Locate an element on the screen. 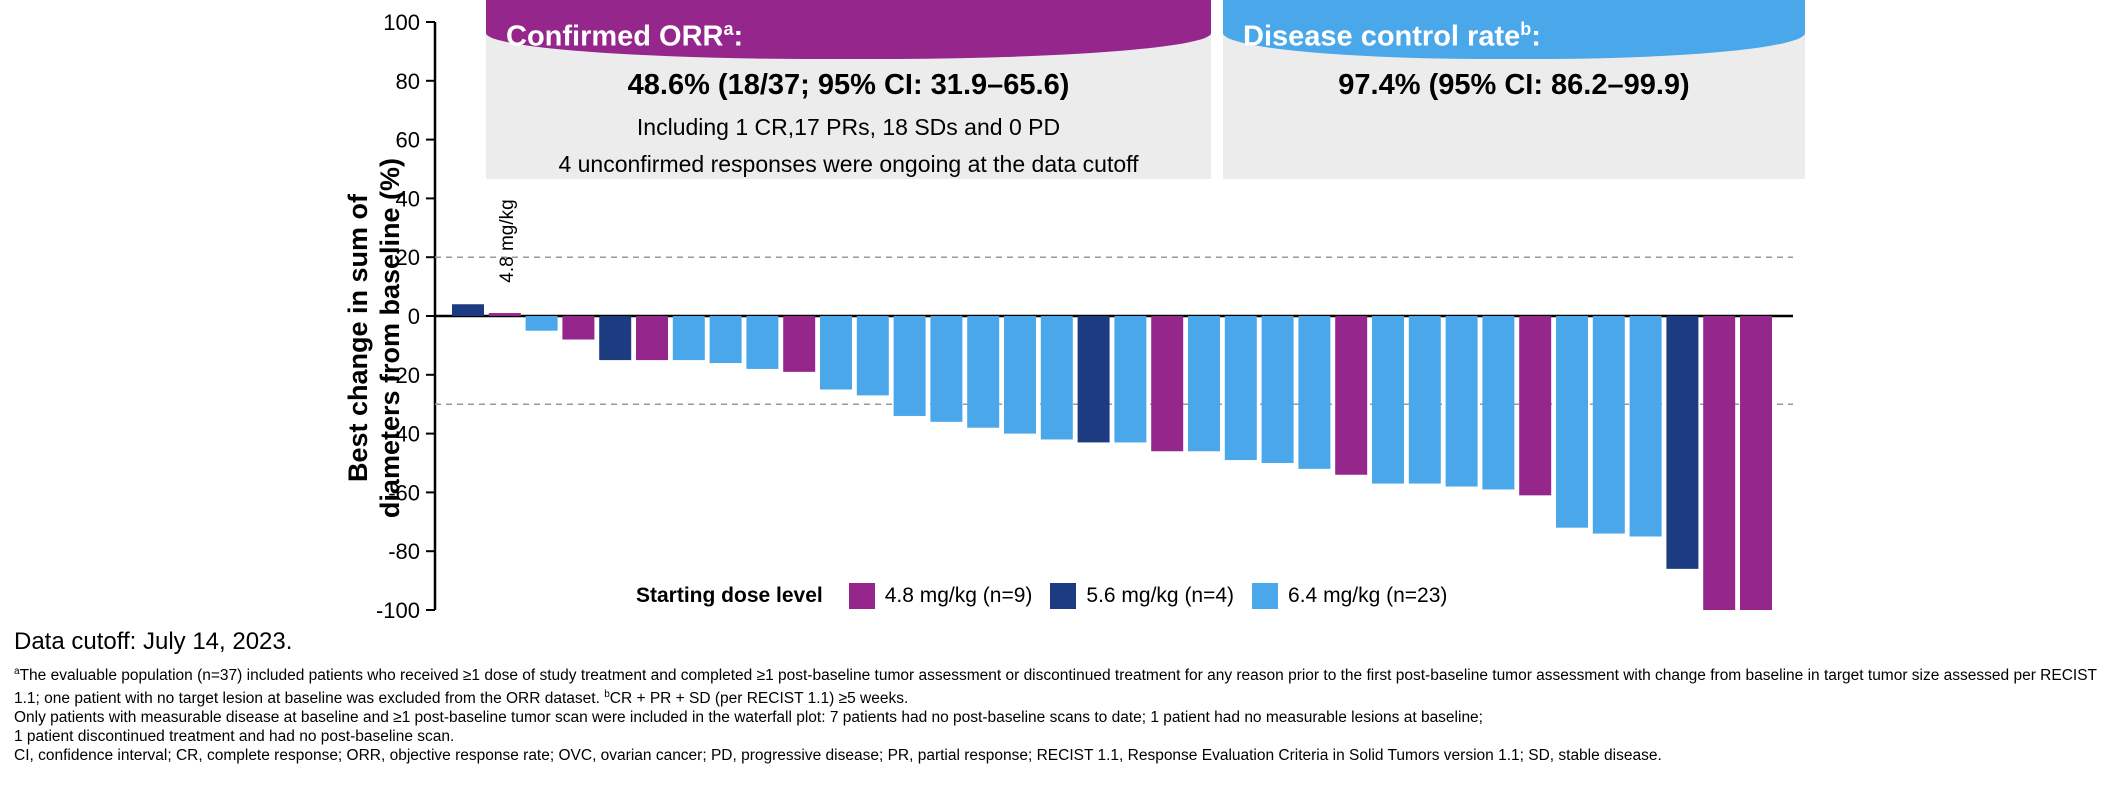 Image resolution: width=2125 pixels, height=788 pixels. y-tick-label: -80 is located at coordinates (404, 551).